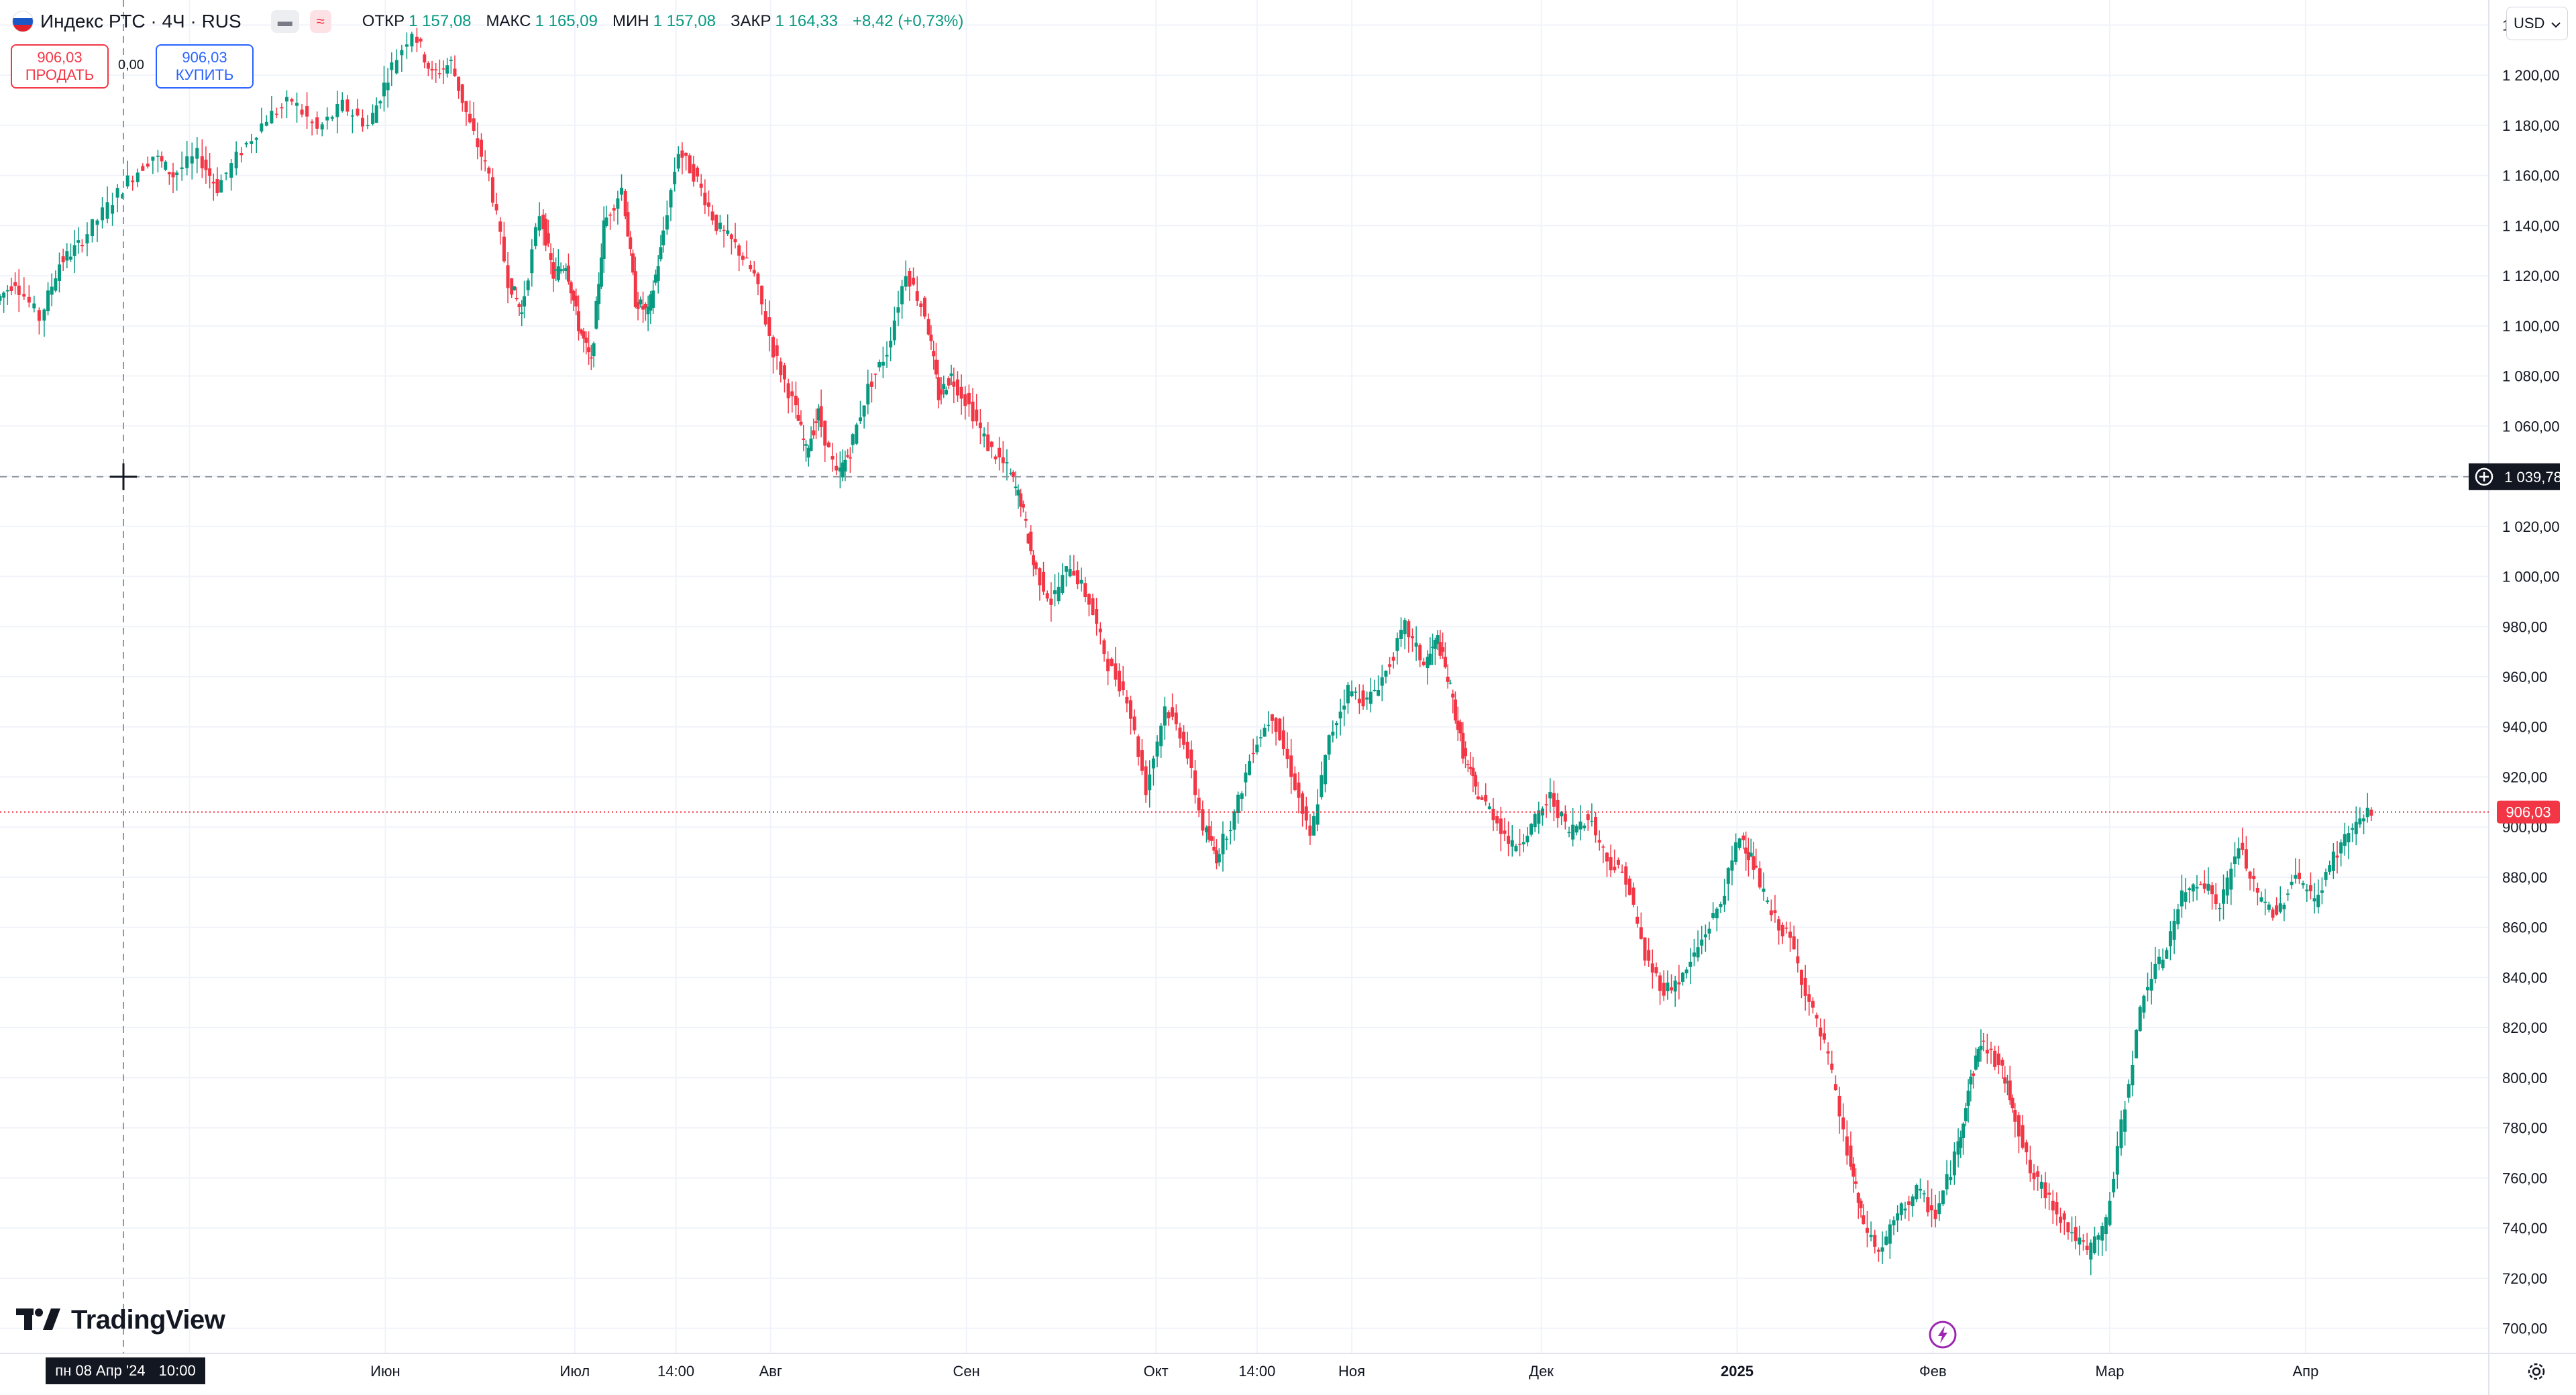 The height and width of the screenshot is (1395, 2576). What do you see at coordinates (284, 21) in the screenshot?
I see `symbol-status-pill: ▬` at bounding box center [284, 21].